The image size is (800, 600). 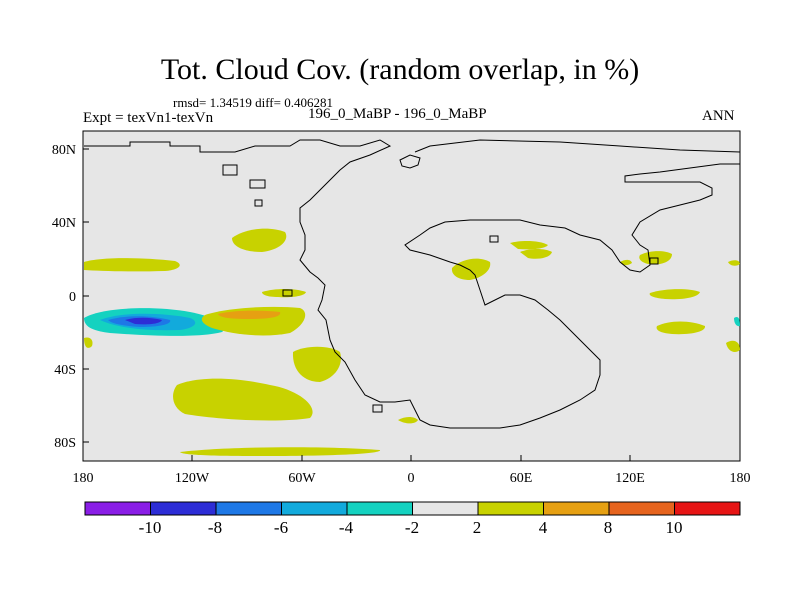 What do you see at coordinates (654, 261) in the screenshot?
I see `coastline-island7` at bounding box center [654, 261].